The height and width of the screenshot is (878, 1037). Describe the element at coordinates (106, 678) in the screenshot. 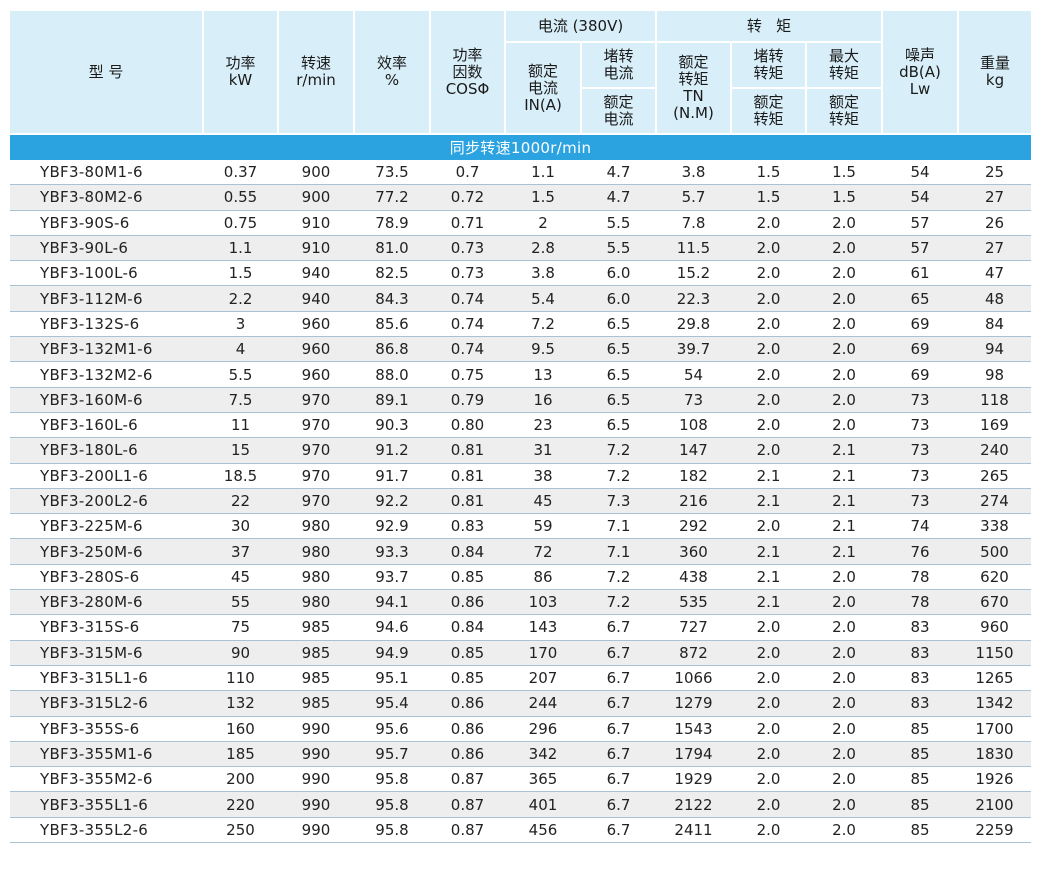

I see `cell-model: YBF3-315L1-6` at that location.